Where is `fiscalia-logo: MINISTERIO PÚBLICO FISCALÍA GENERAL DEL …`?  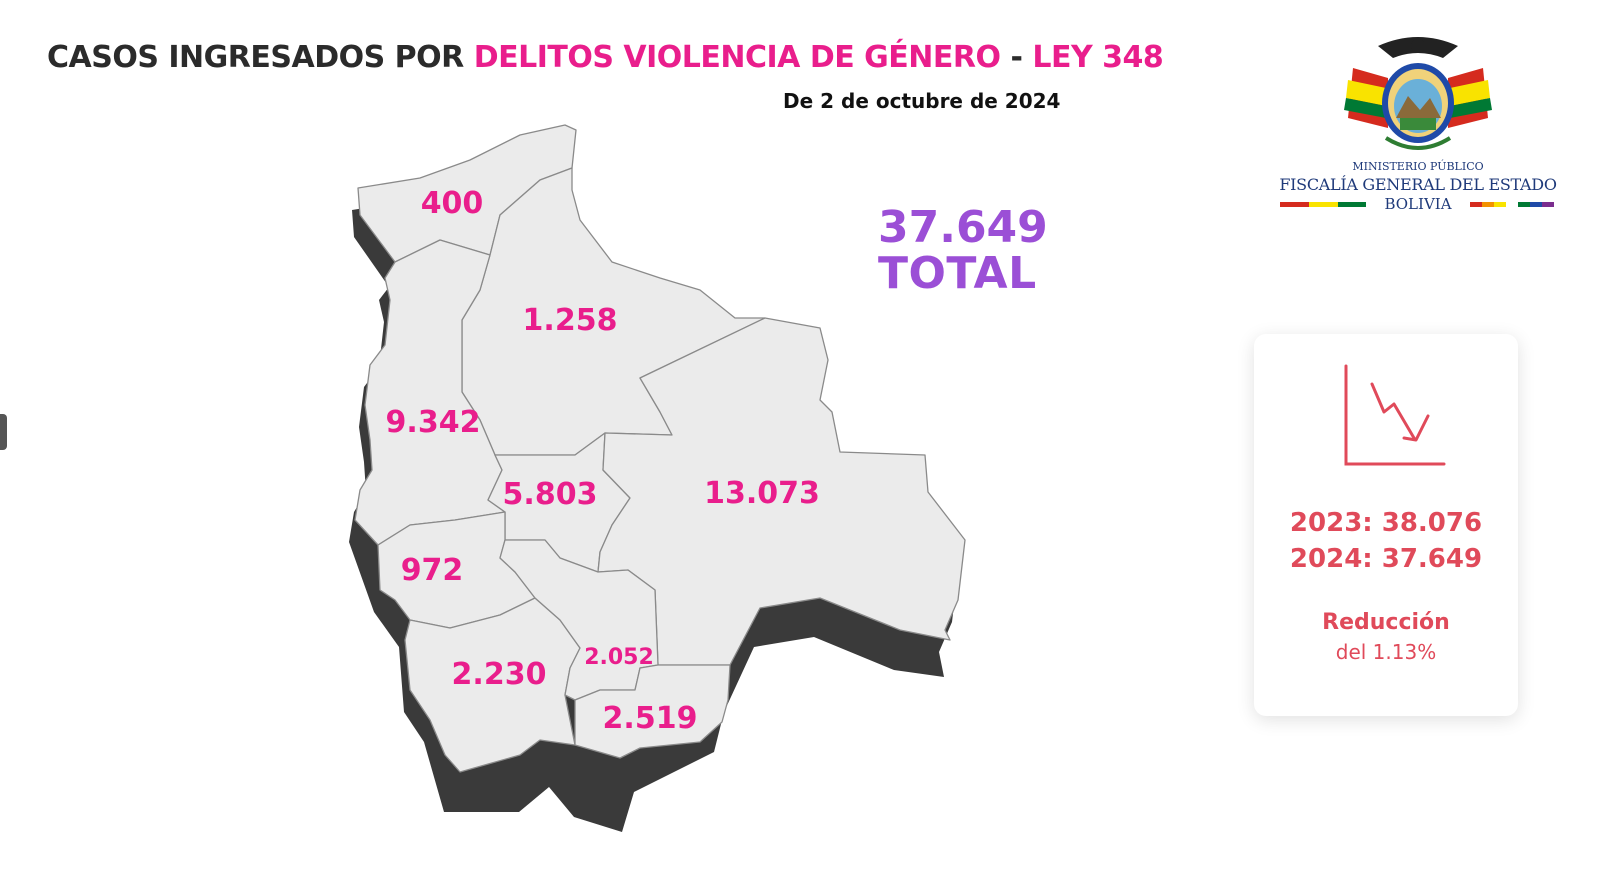
fiscalia-logo: MINISTERIO PÚBLICO FISCALÍA GENERAL DEL … is located at coordinates (1418, 118).